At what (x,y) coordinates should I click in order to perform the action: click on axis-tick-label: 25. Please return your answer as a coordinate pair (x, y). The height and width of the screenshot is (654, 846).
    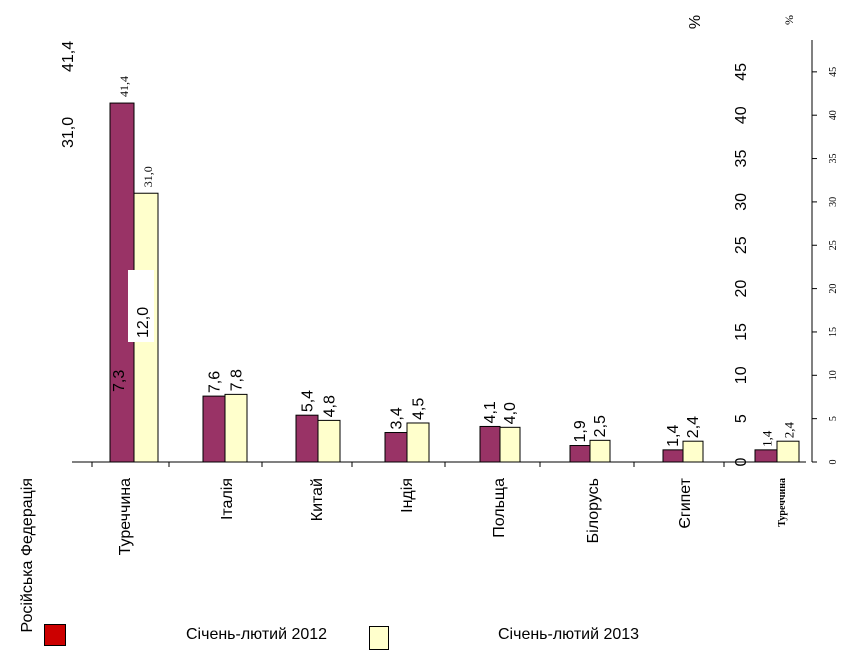
    Looking at the image, I should click on (741, 245).